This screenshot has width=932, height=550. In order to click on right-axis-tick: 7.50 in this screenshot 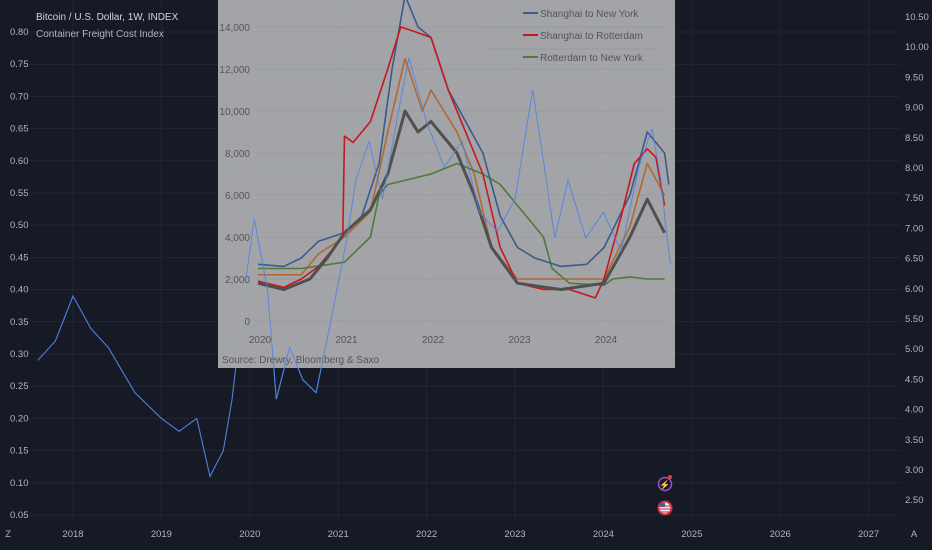, I will do `click(914, 198)`.